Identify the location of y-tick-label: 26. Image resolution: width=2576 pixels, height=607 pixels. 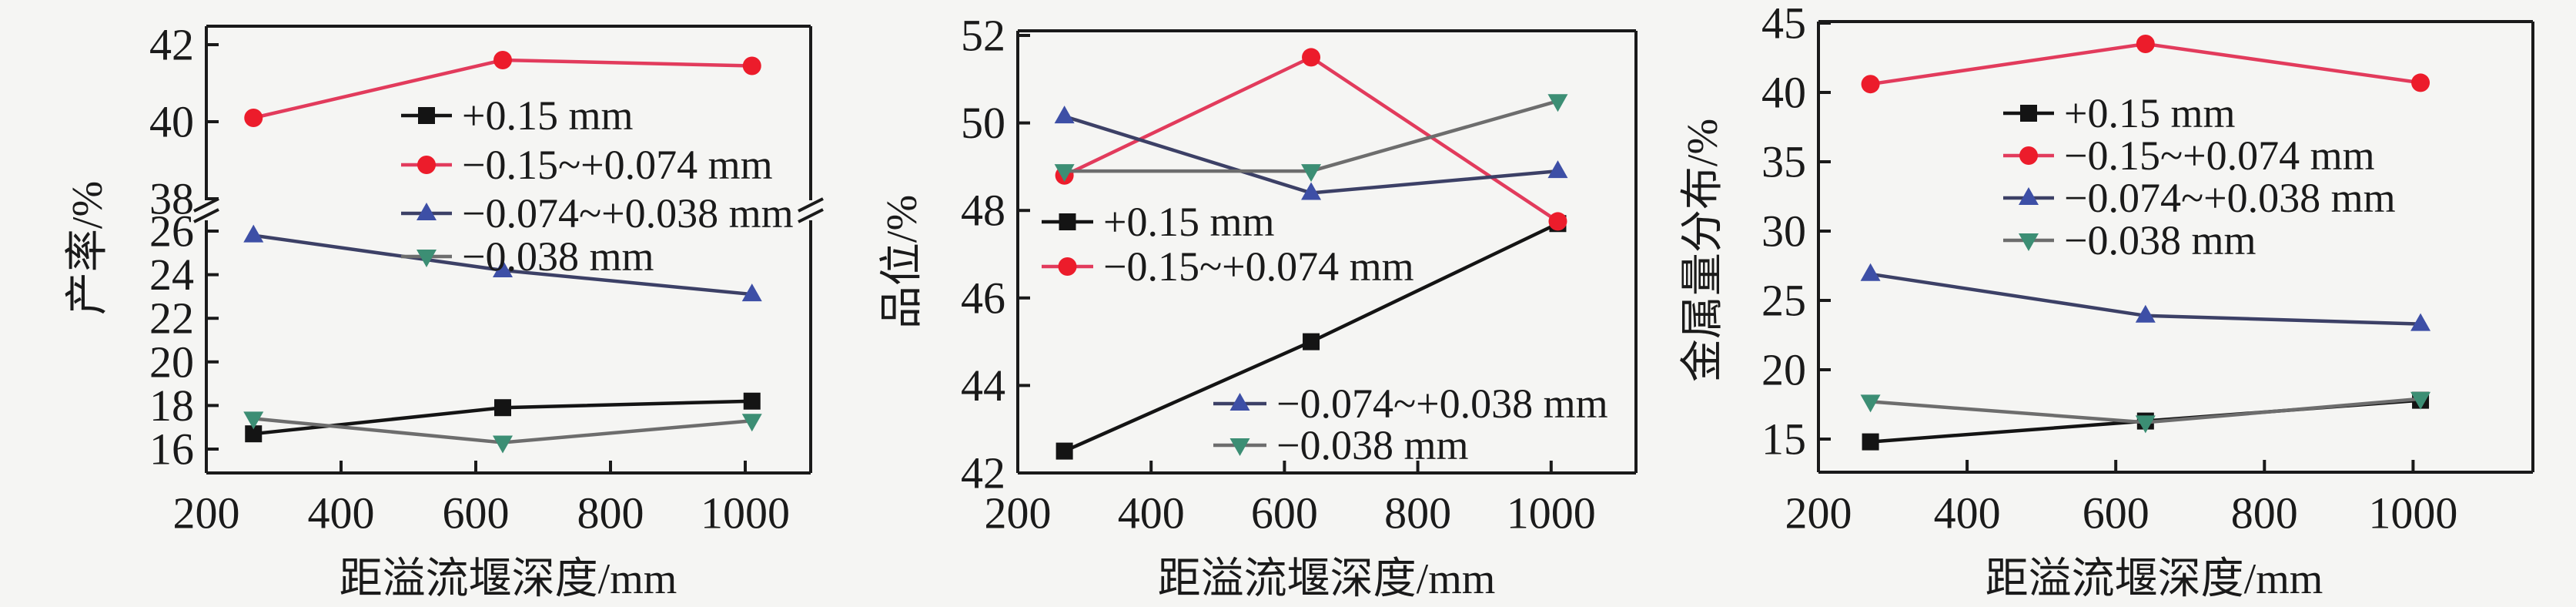
(171, 231).